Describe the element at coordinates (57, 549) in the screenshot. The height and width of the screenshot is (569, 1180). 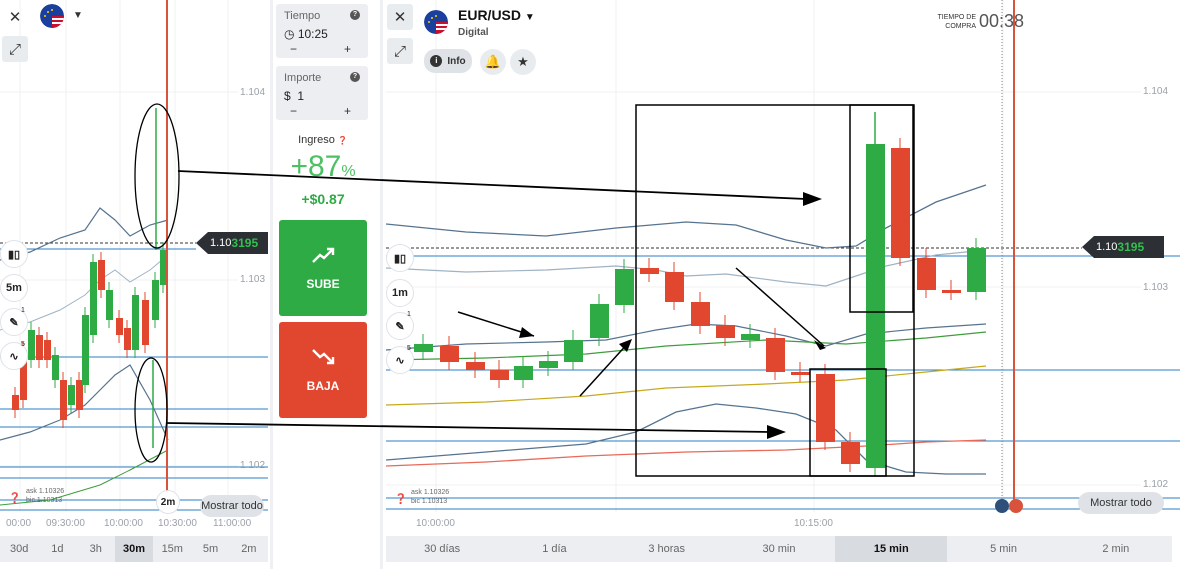
I see `timeframe-option: 1d` at that location.